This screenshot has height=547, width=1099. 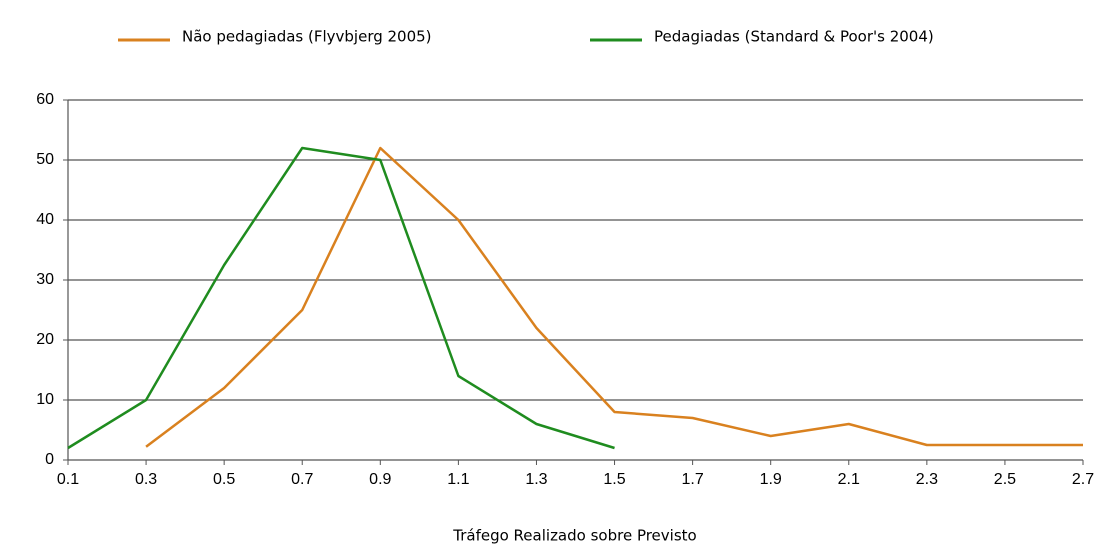 What do you see at coordinates (45, 99) in the screenshot?
I see `y-tick-label: 60` at bounding box center [45, 99].